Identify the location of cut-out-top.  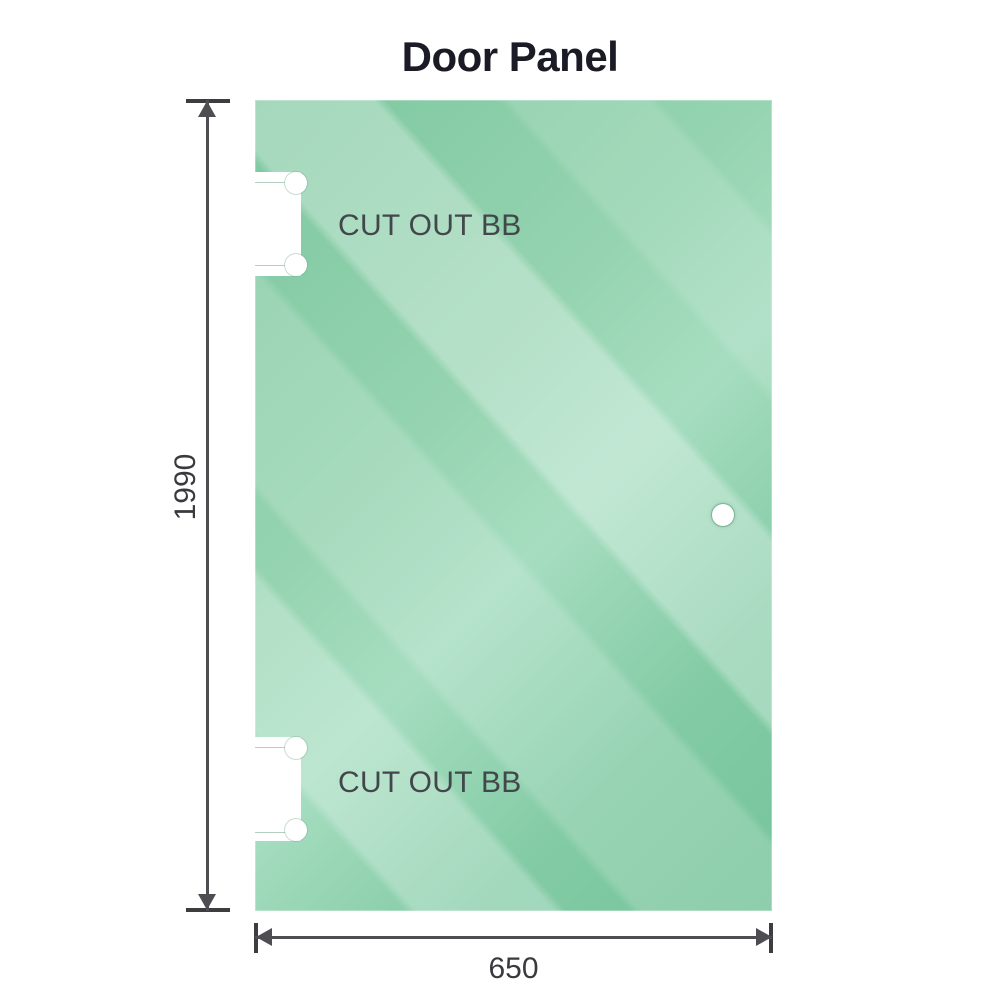
(281, 224).